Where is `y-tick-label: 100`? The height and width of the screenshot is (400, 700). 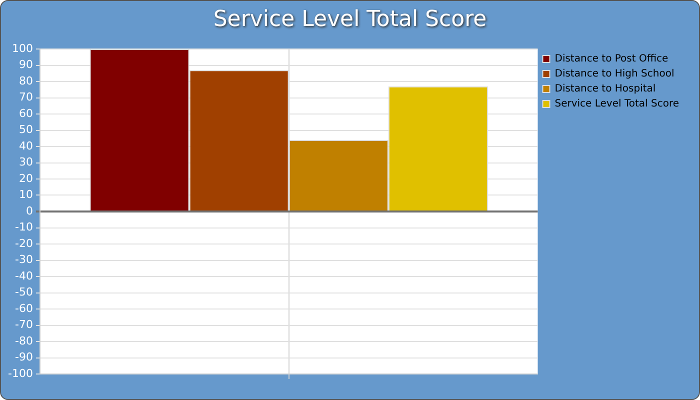
y-tick-label: 100 is located at coordinates (22, 48).